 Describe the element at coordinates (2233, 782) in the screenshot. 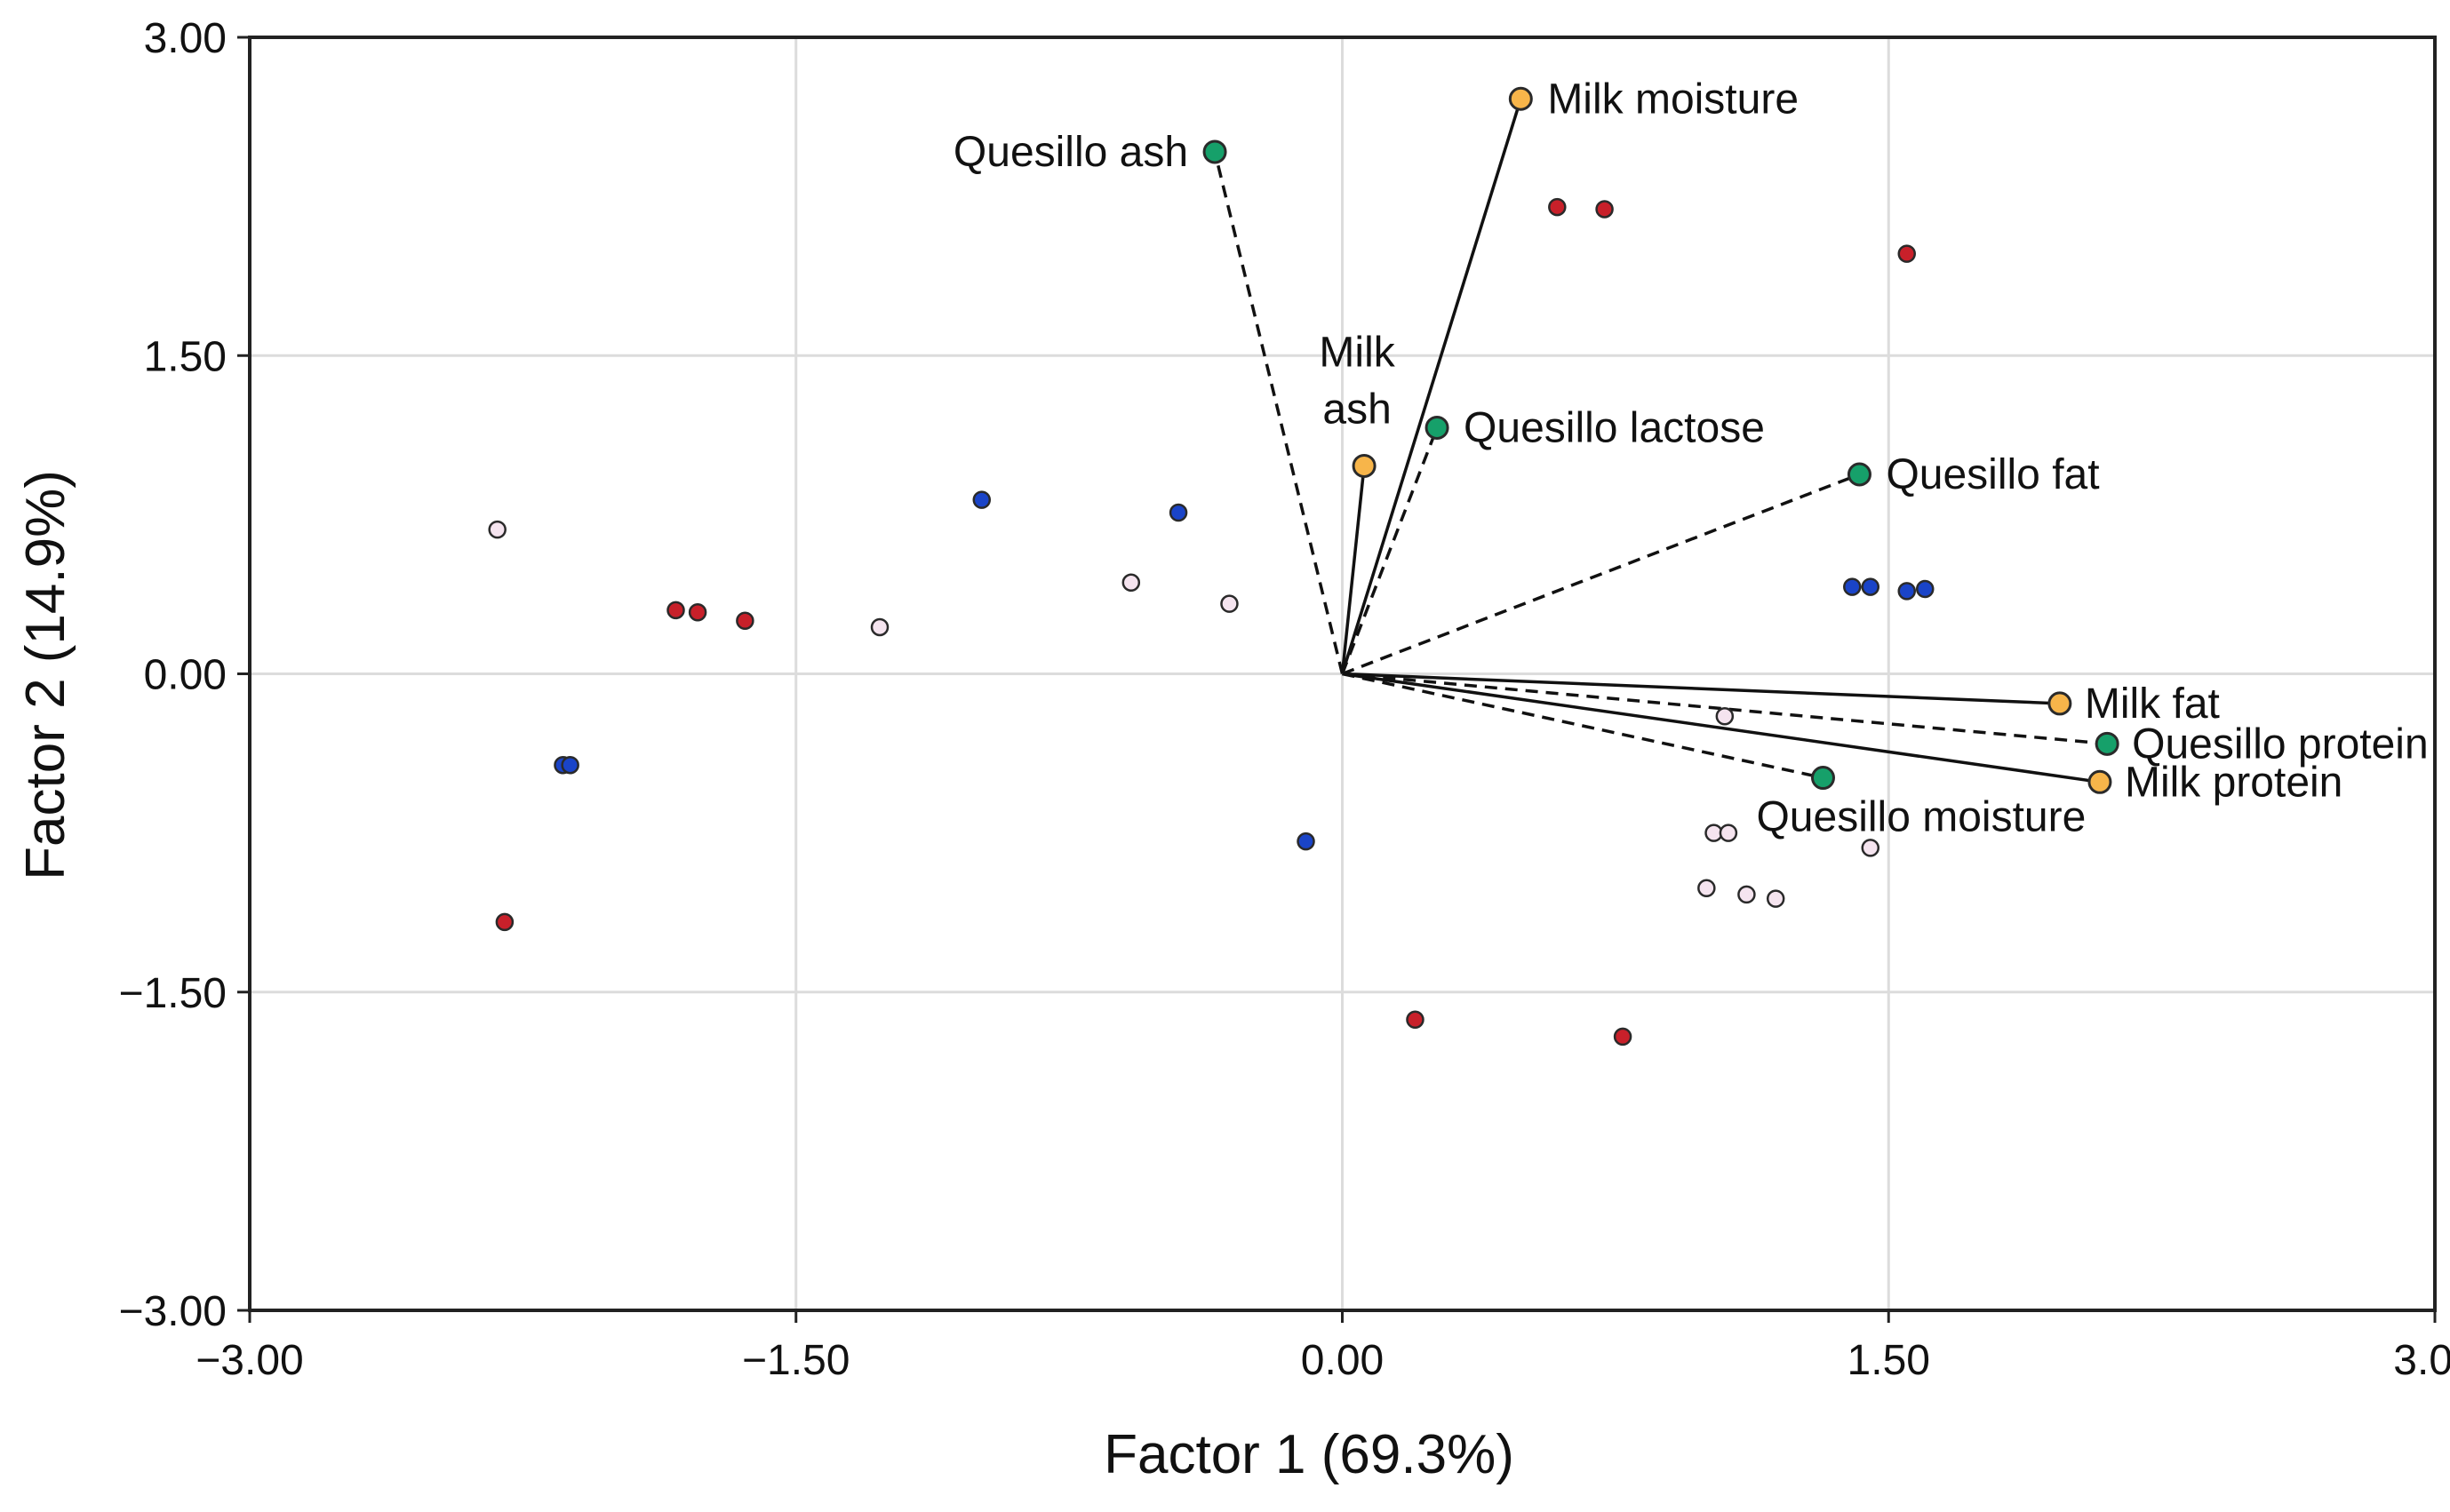

I see `loading-label: Milk protein` at that location.